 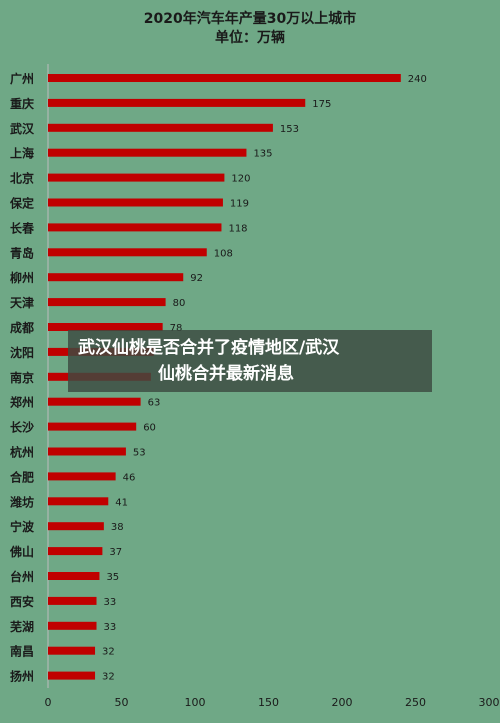 I want to click on category-label: 西安, so click(x=22, y=601).